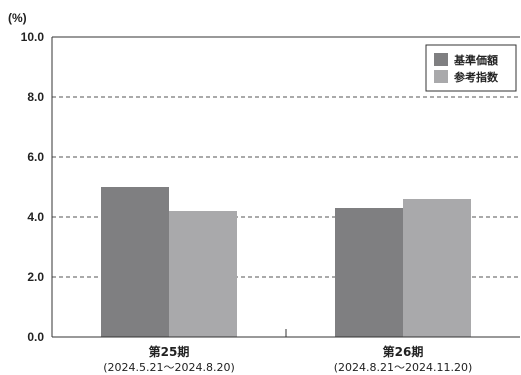 The image size is (521, 375). Describe the element at coordinates (33, 187) in the screenshot. I see `y-tick-labels: 0.0 2.0 4.0 6.0 8.0 10.0` at that location.